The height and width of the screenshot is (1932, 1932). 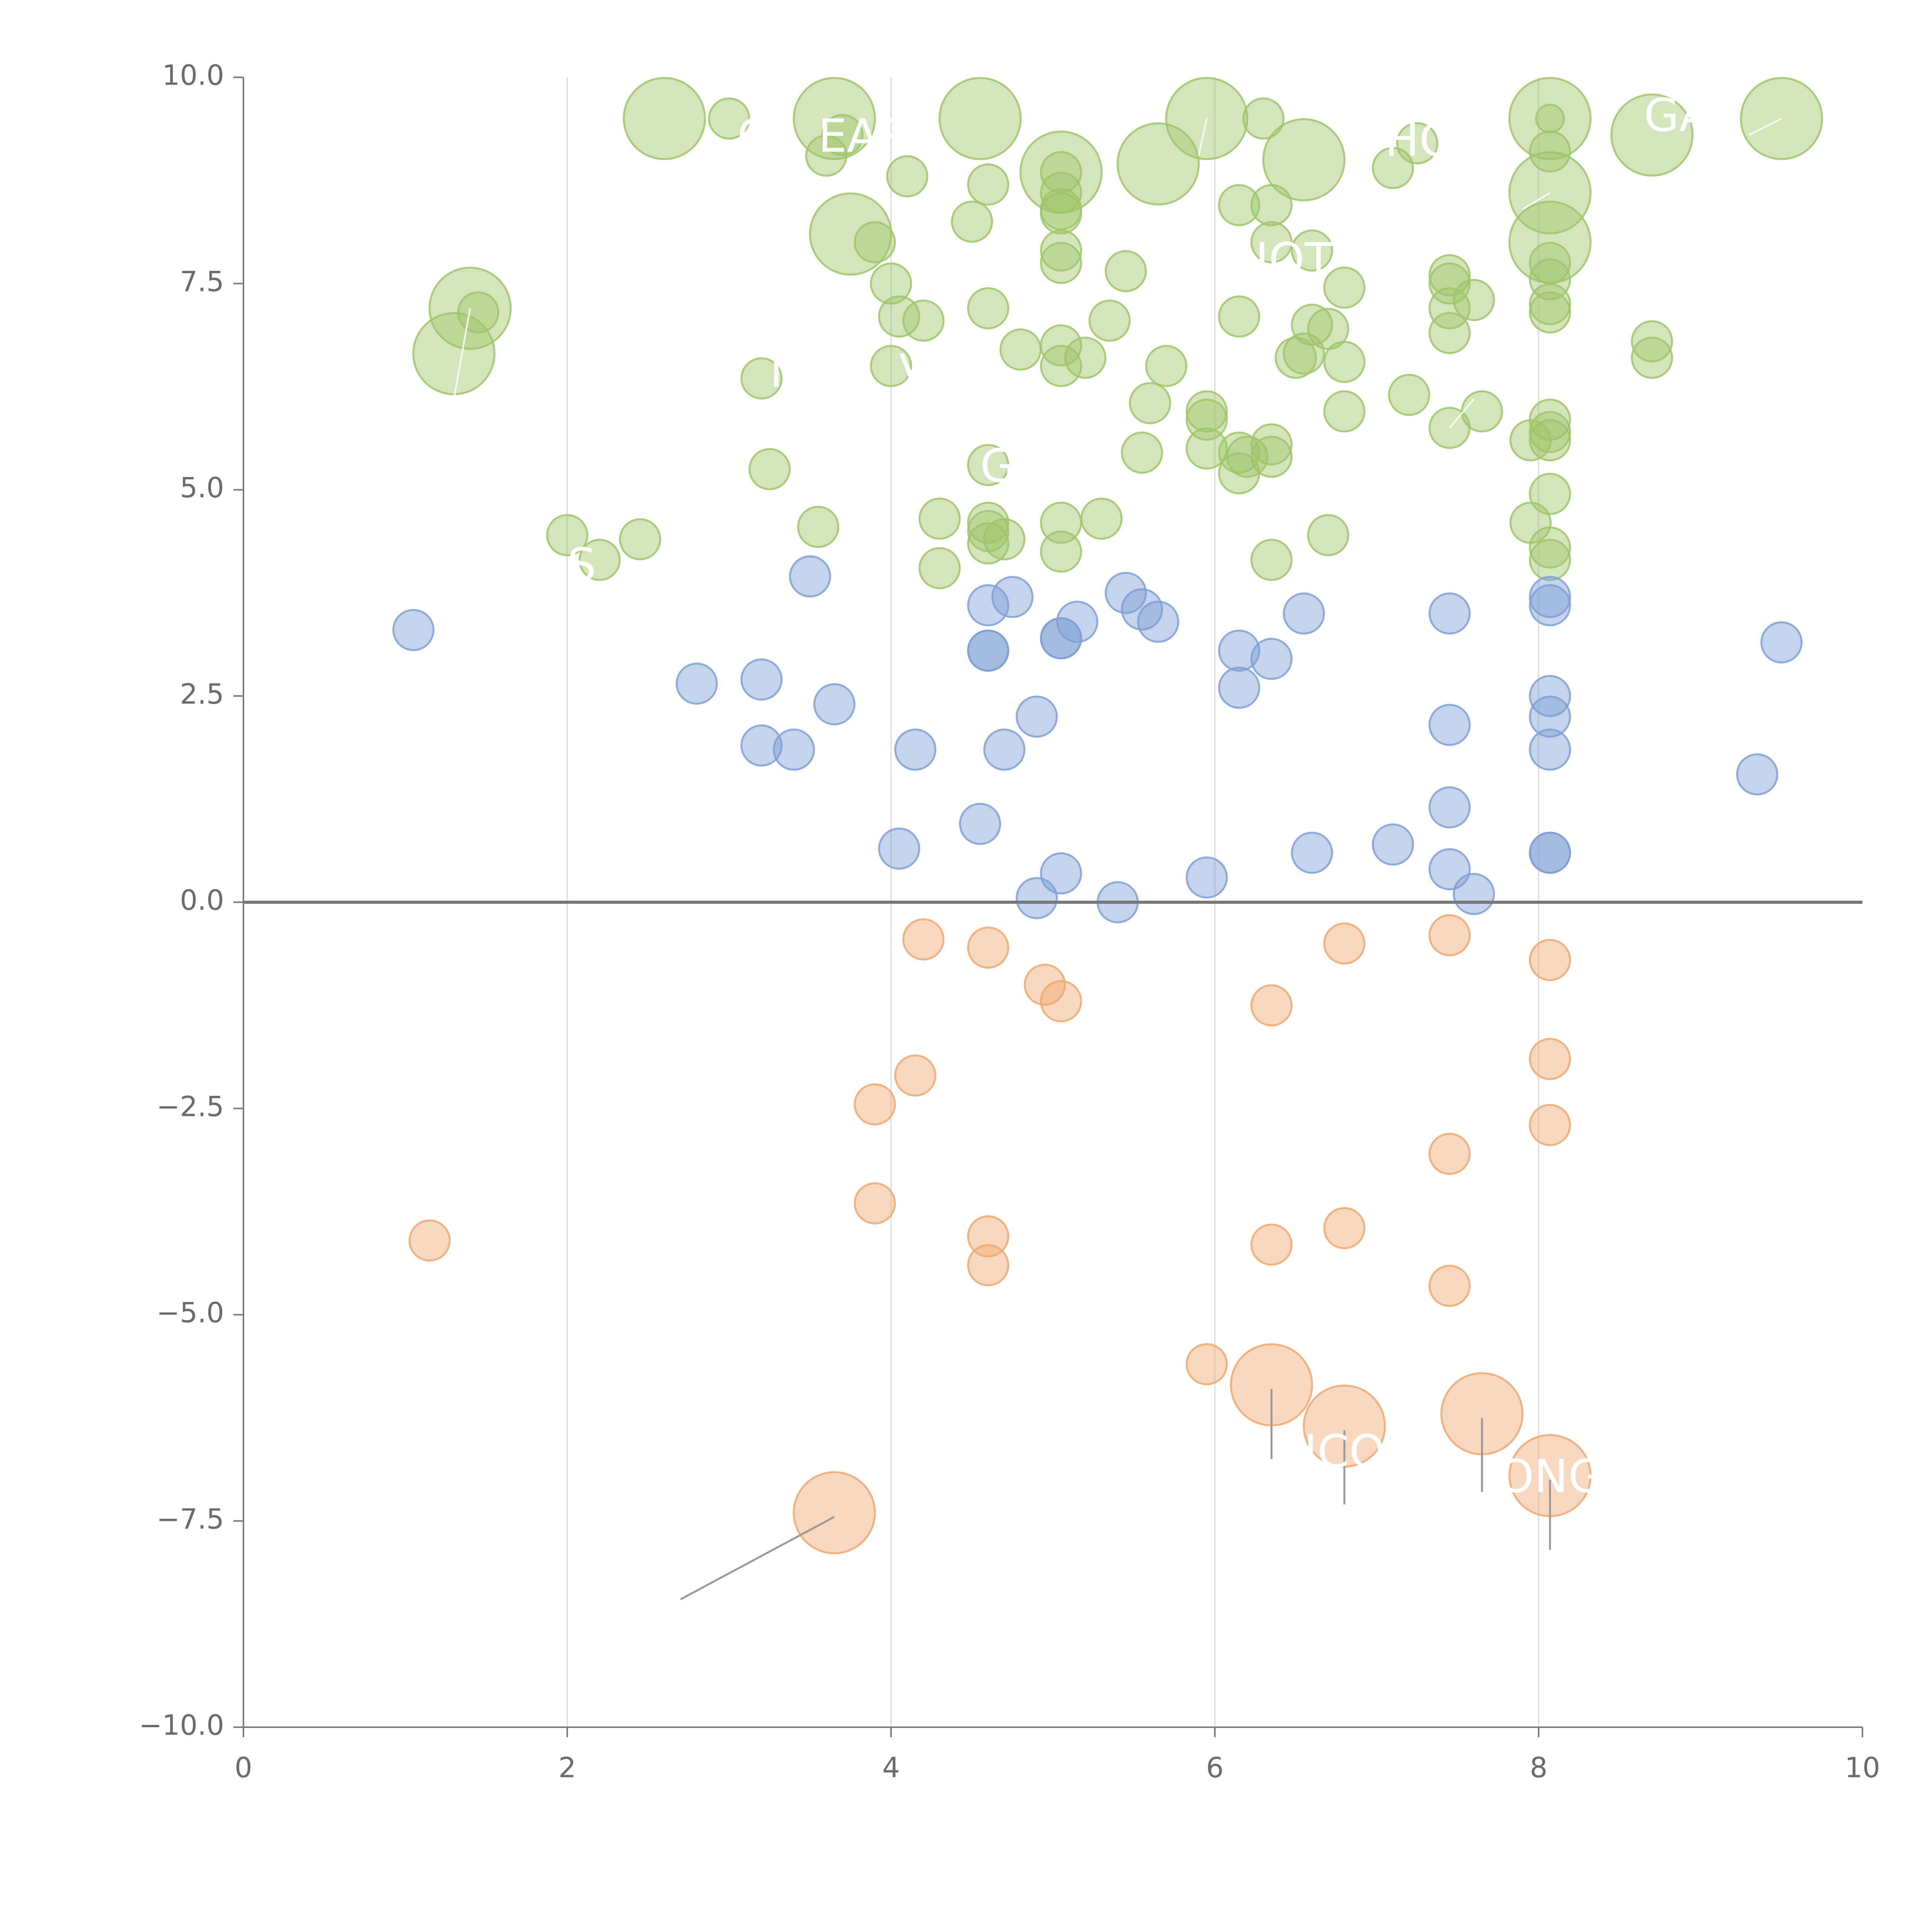 I want to click on x-tick-label: 4, so click(x=891, y=1768).